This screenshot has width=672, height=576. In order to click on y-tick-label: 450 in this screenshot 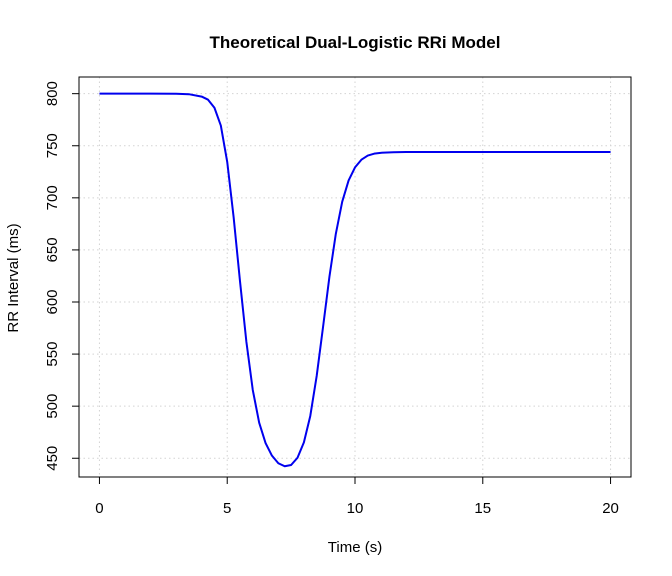, I will do `click(52, 458)`.